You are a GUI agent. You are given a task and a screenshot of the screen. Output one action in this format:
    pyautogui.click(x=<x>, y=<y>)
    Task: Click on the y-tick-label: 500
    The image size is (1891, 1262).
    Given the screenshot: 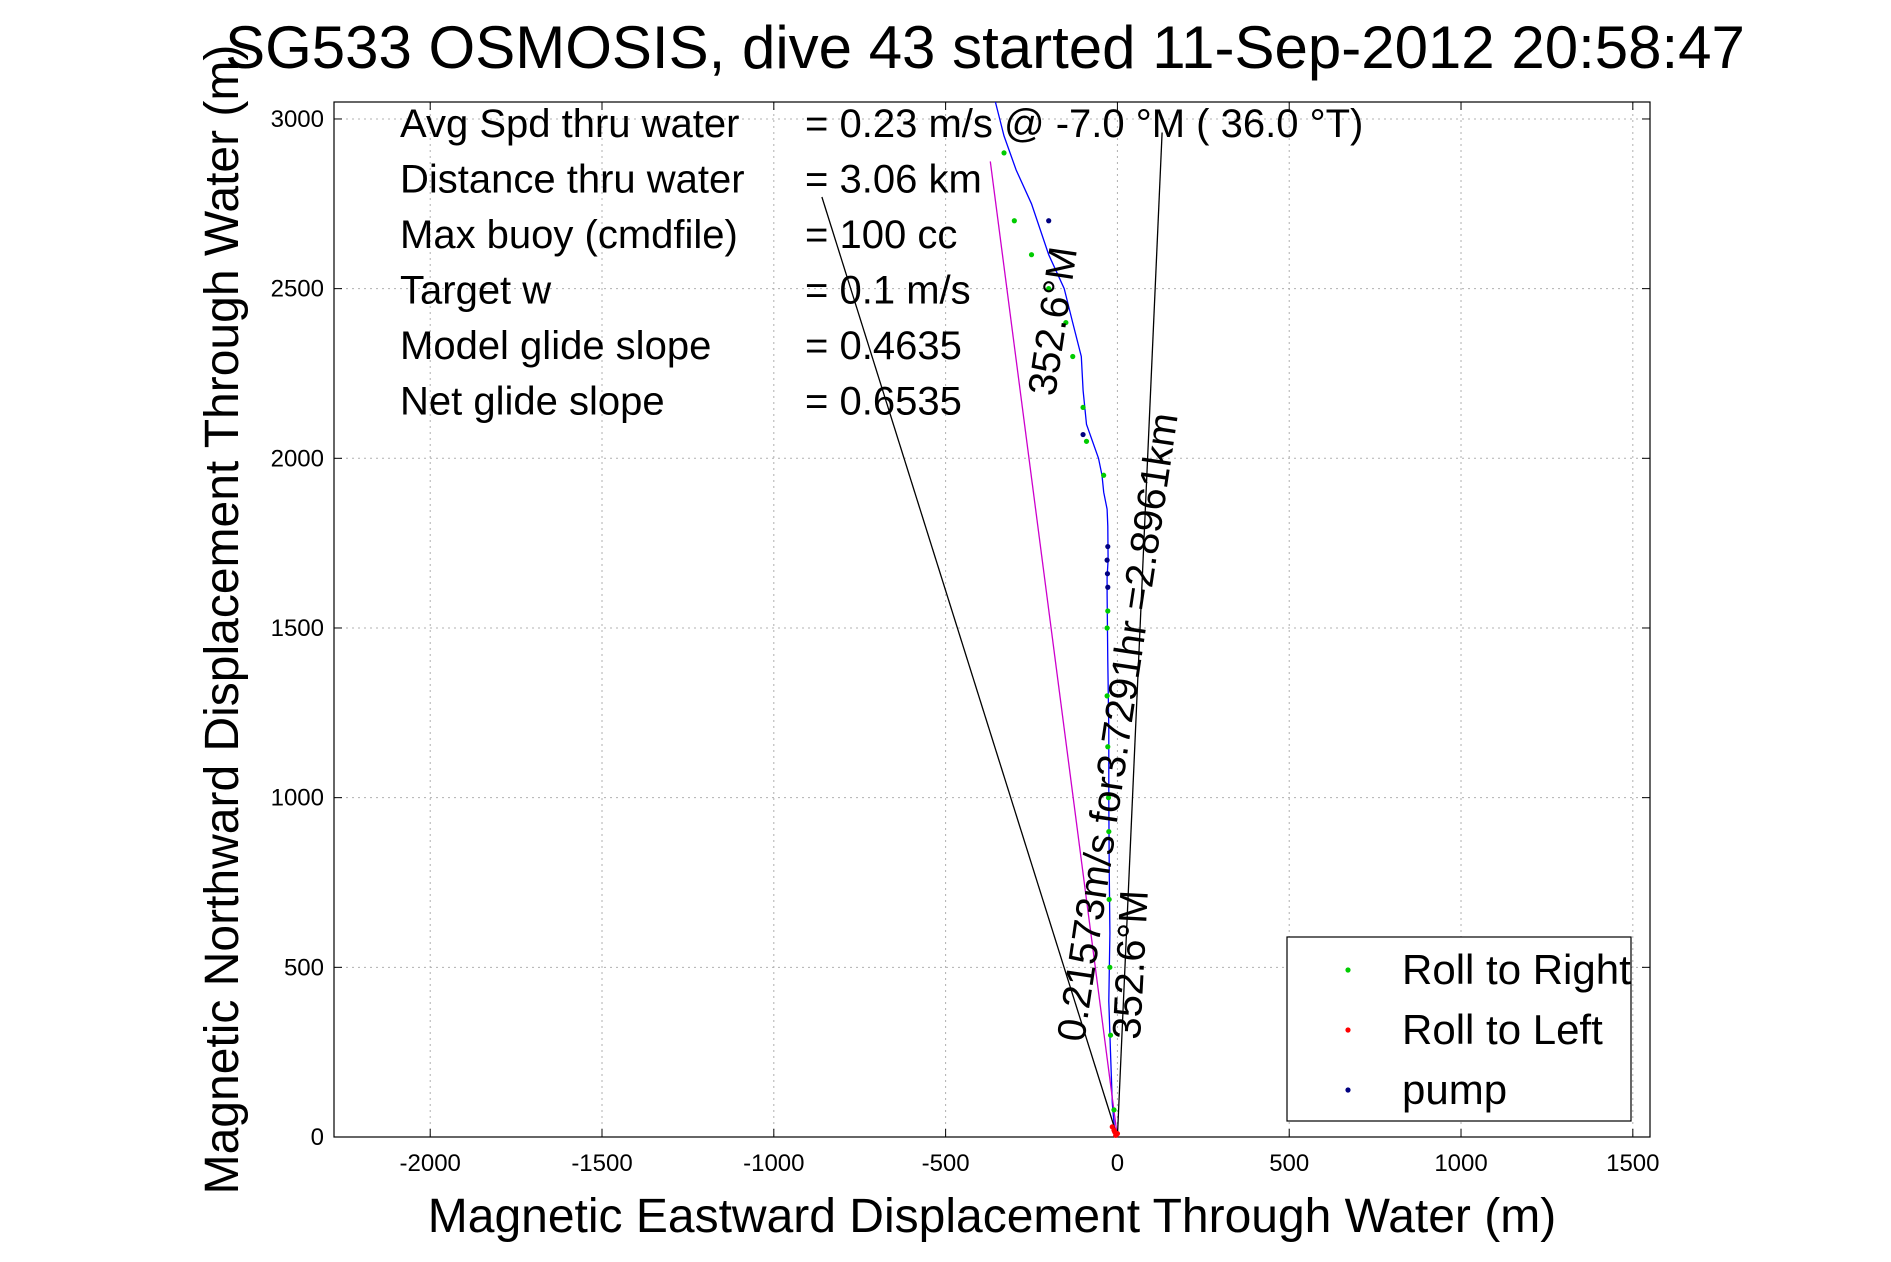 What is the action you would take?
    pyautogui.click(x=304, y=967)
    